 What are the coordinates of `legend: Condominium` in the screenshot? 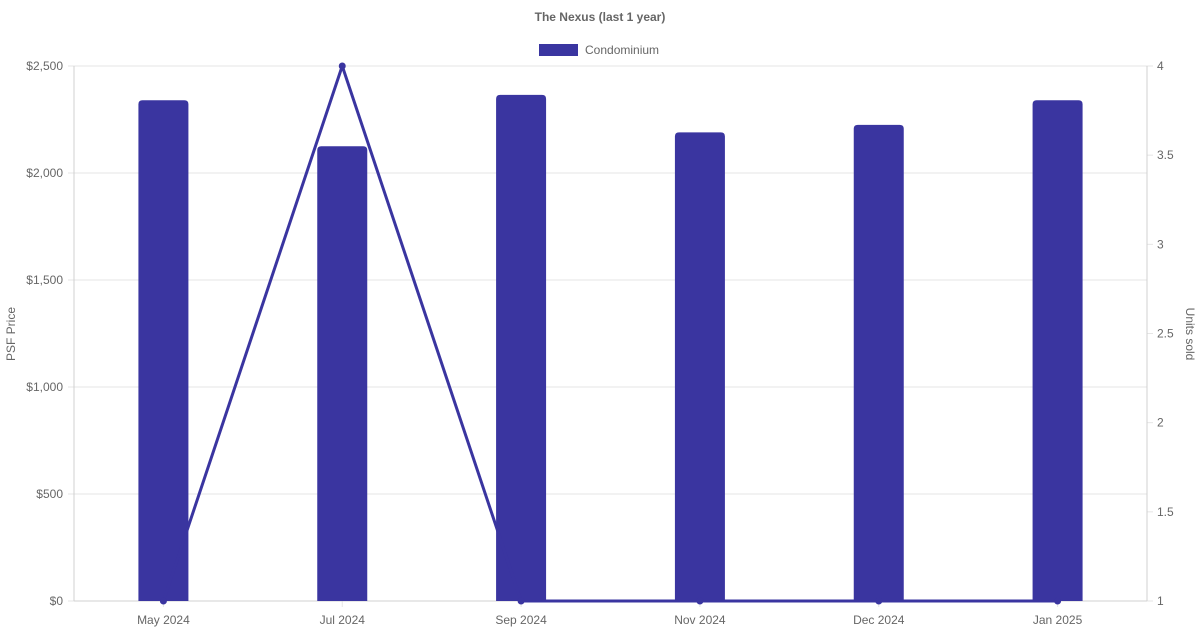 It's located at (599, 50).